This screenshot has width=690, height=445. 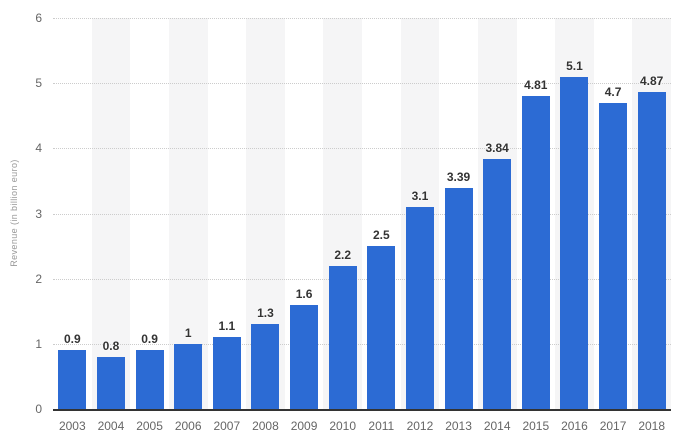 What do you see at coordinates (343, 254) in the screenshot?
I see `bar-value-label: 2.2` at bounding box center [343, 254].